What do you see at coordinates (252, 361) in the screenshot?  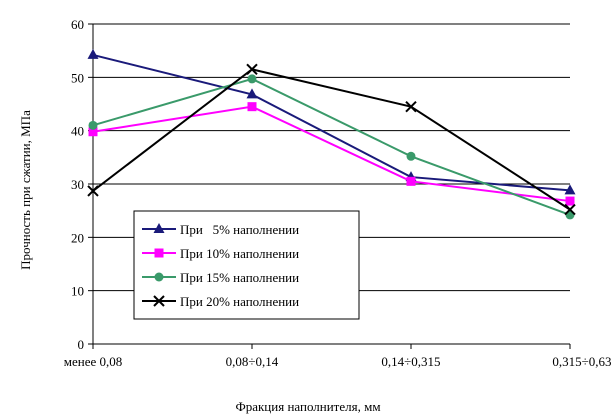 I see `x-tick-label: 0,08÷0,14` at bounding box center [252, 361].